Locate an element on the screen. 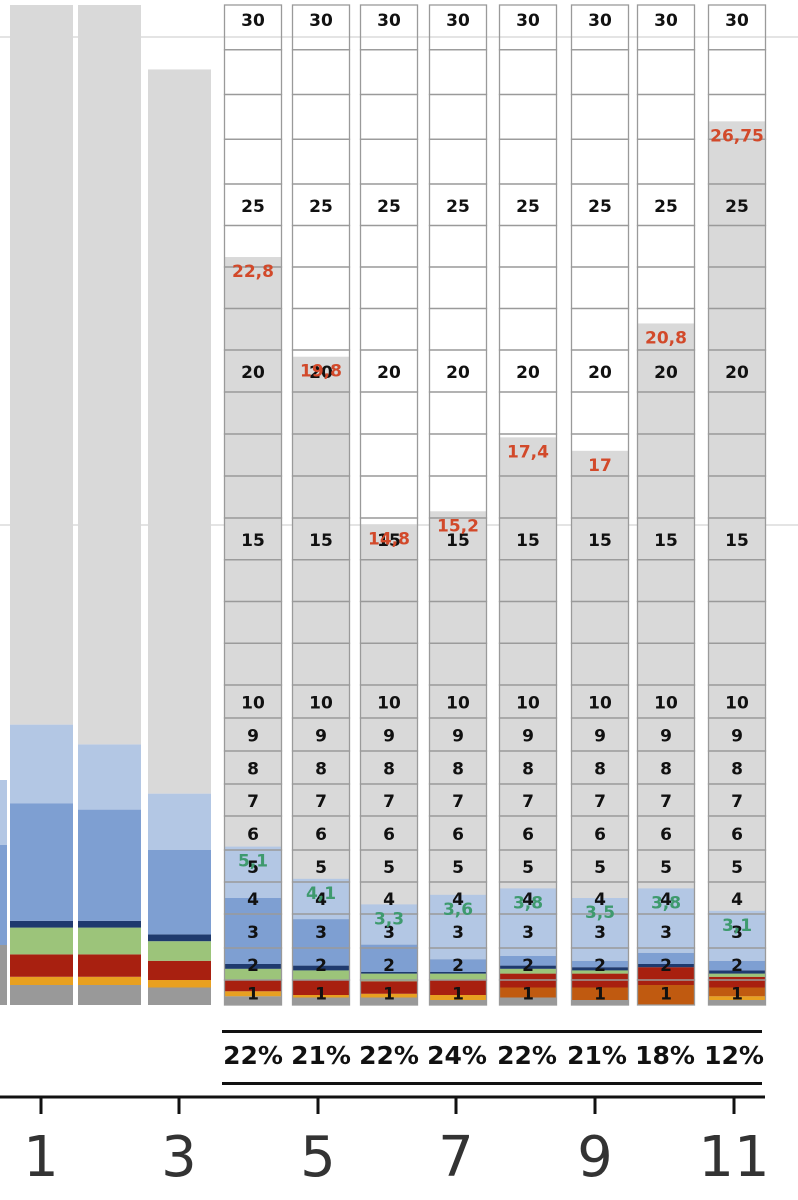 Image resolution: width=798 pixels, height=1200 pixels. blue-value-label: 5,1 is located at coordinates (253, 862).